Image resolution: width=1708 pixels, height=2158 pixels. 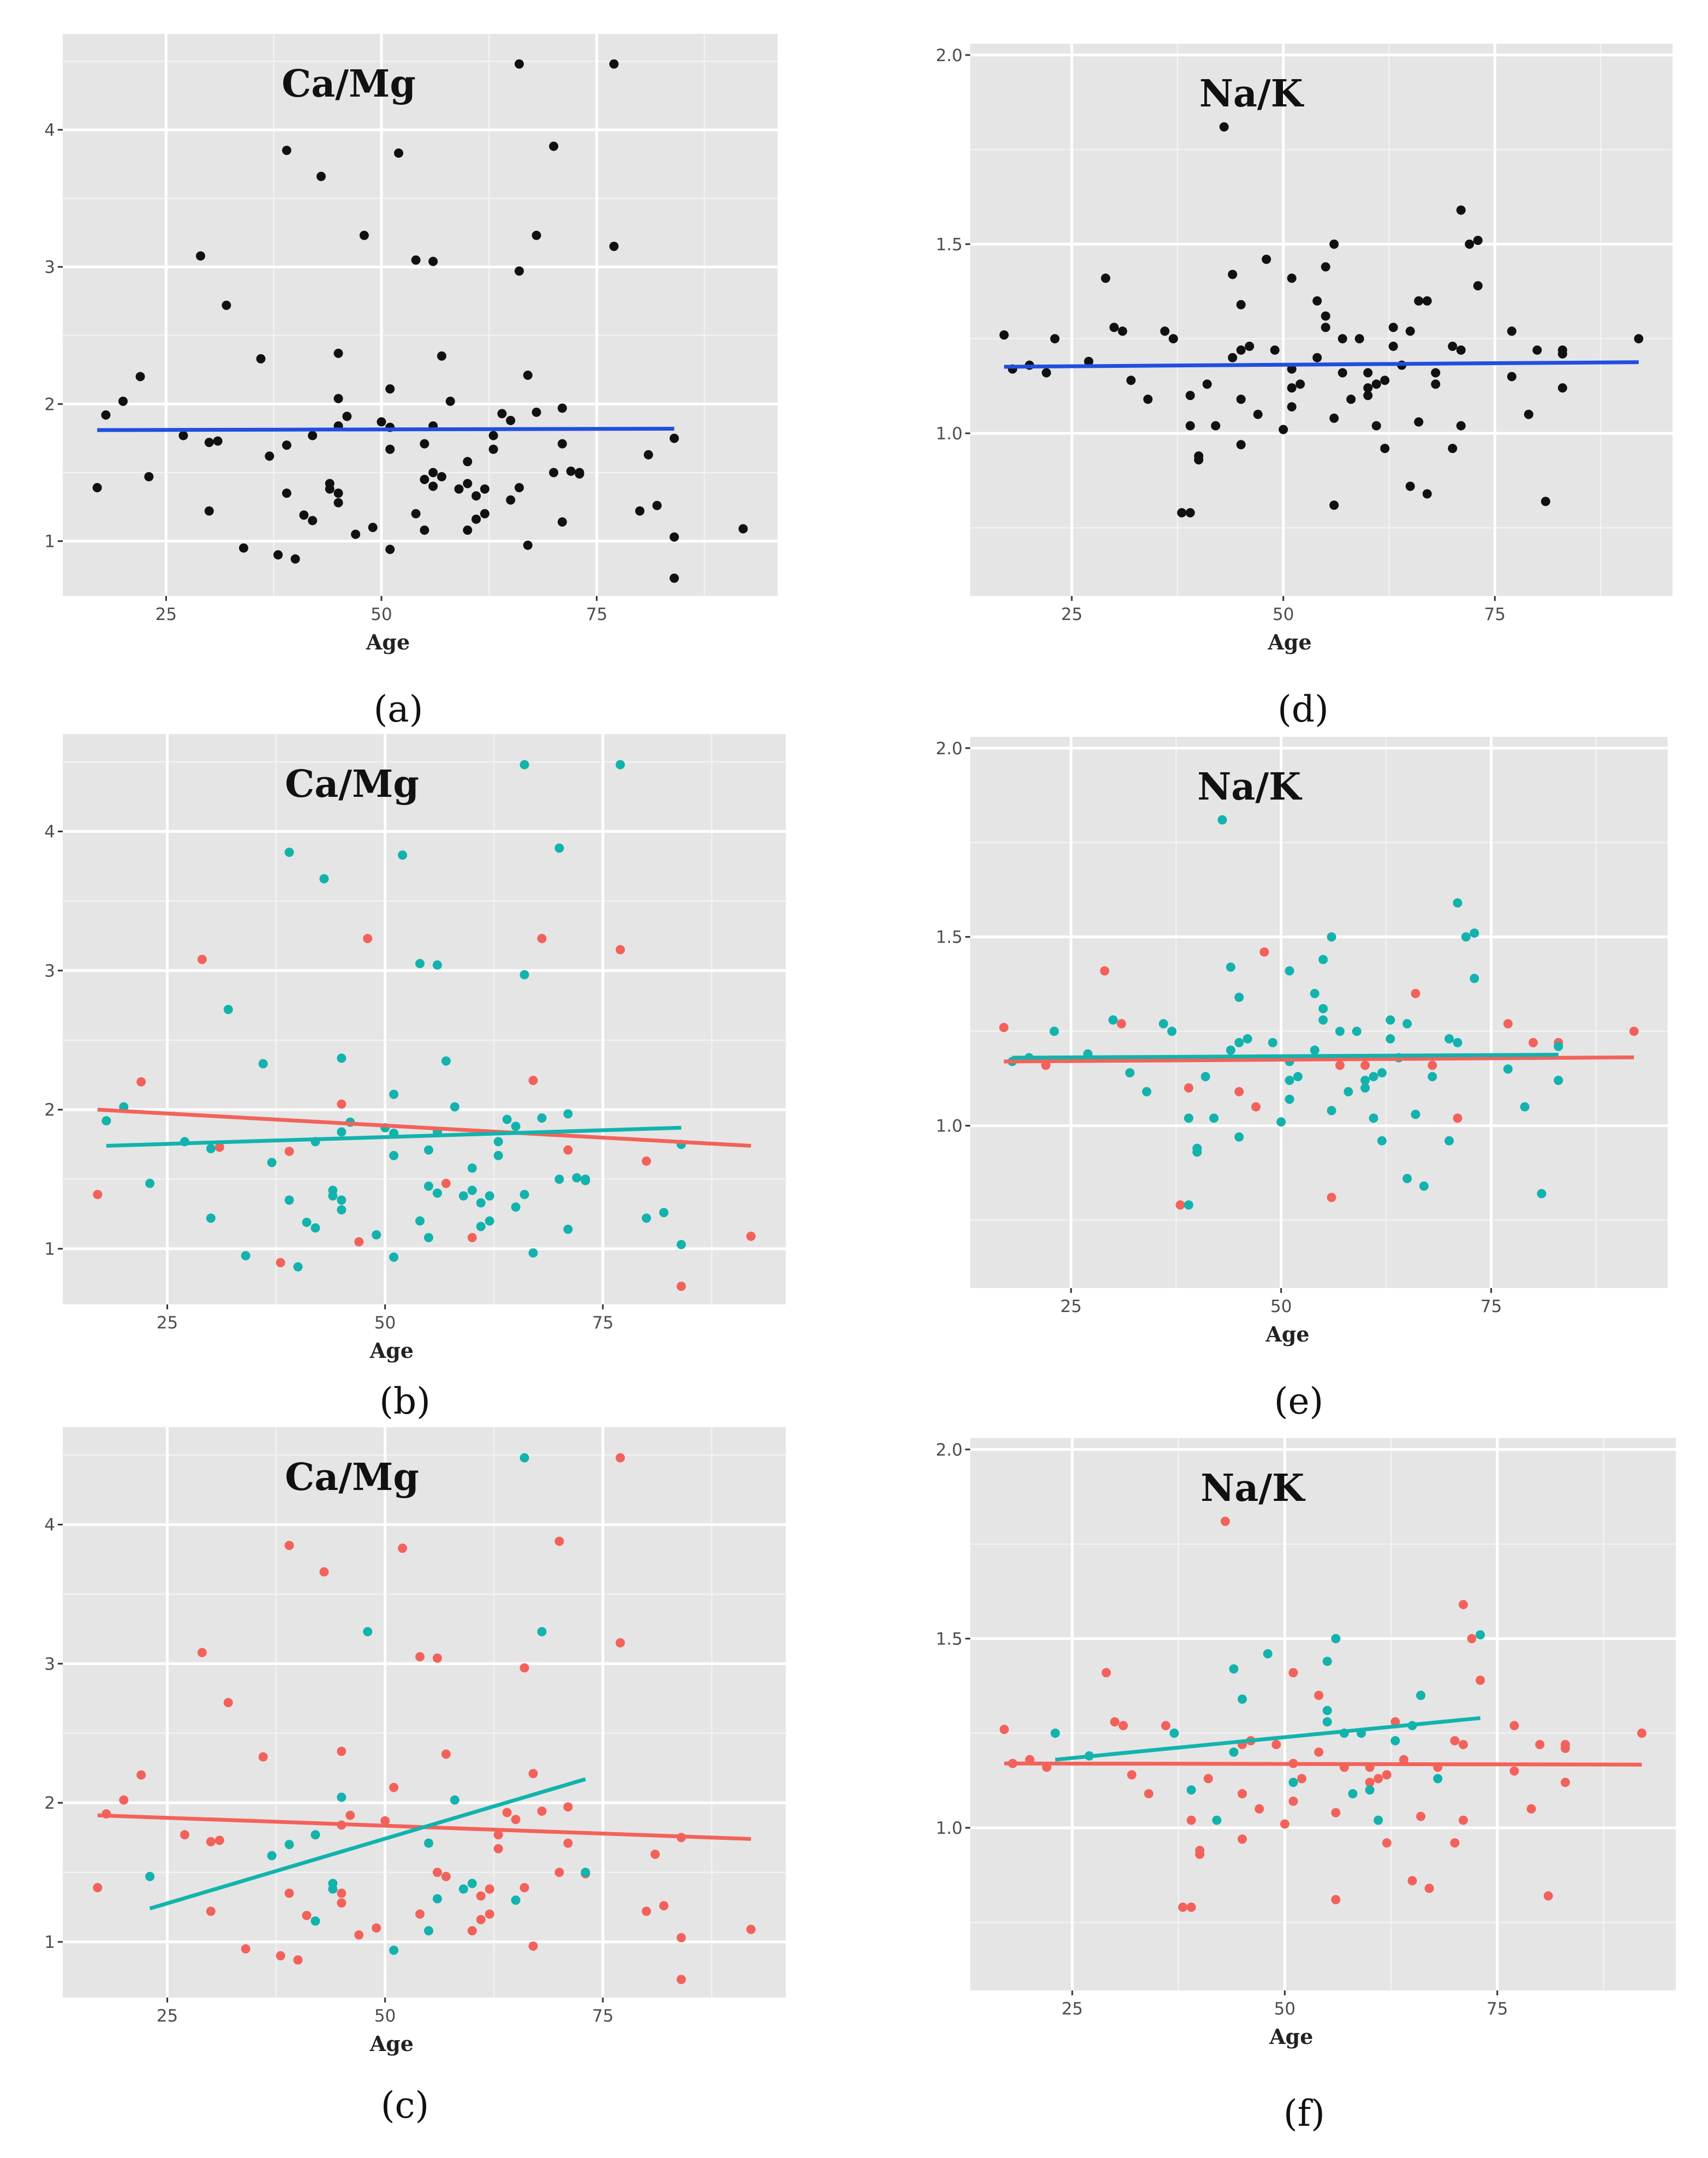 What do you see at coordinates (167, 2016) in the screenshot?
I see `x-tick-label: 25` at bounding box center [167, 2016].